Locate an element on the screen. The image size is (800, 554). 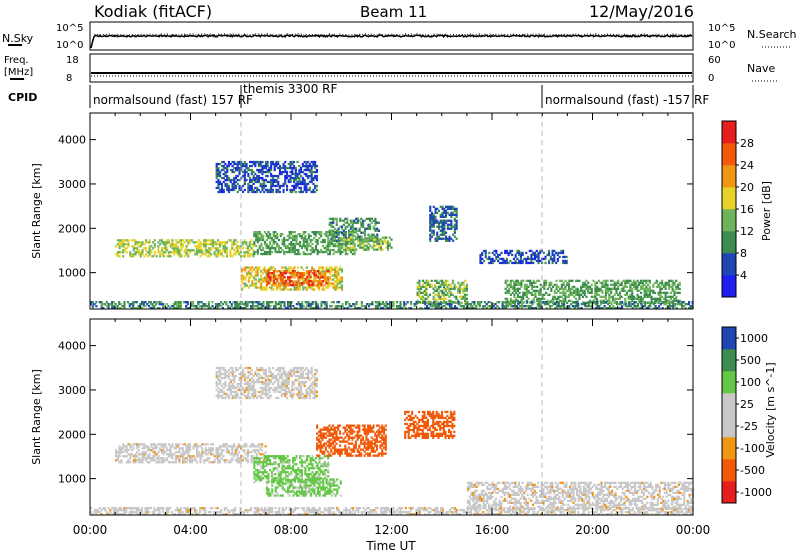
freq-tick-top: 18 is located at coordinates (72, 60).